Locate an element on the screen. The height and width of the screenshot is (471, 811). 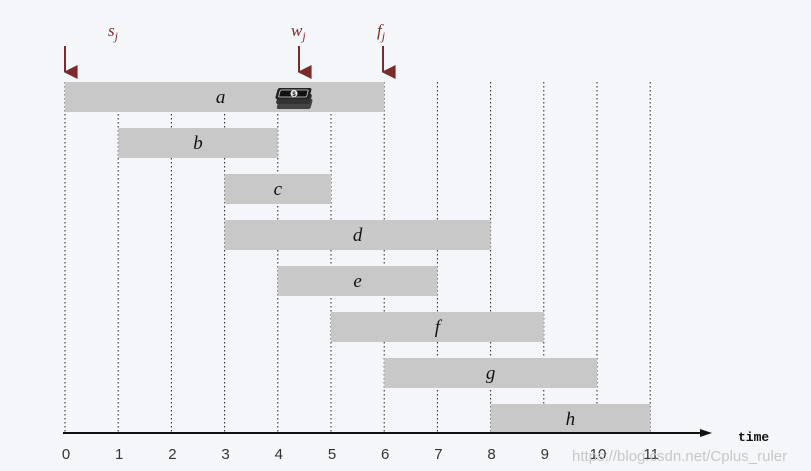
job-bar-h is located at coordinates (570, 419).